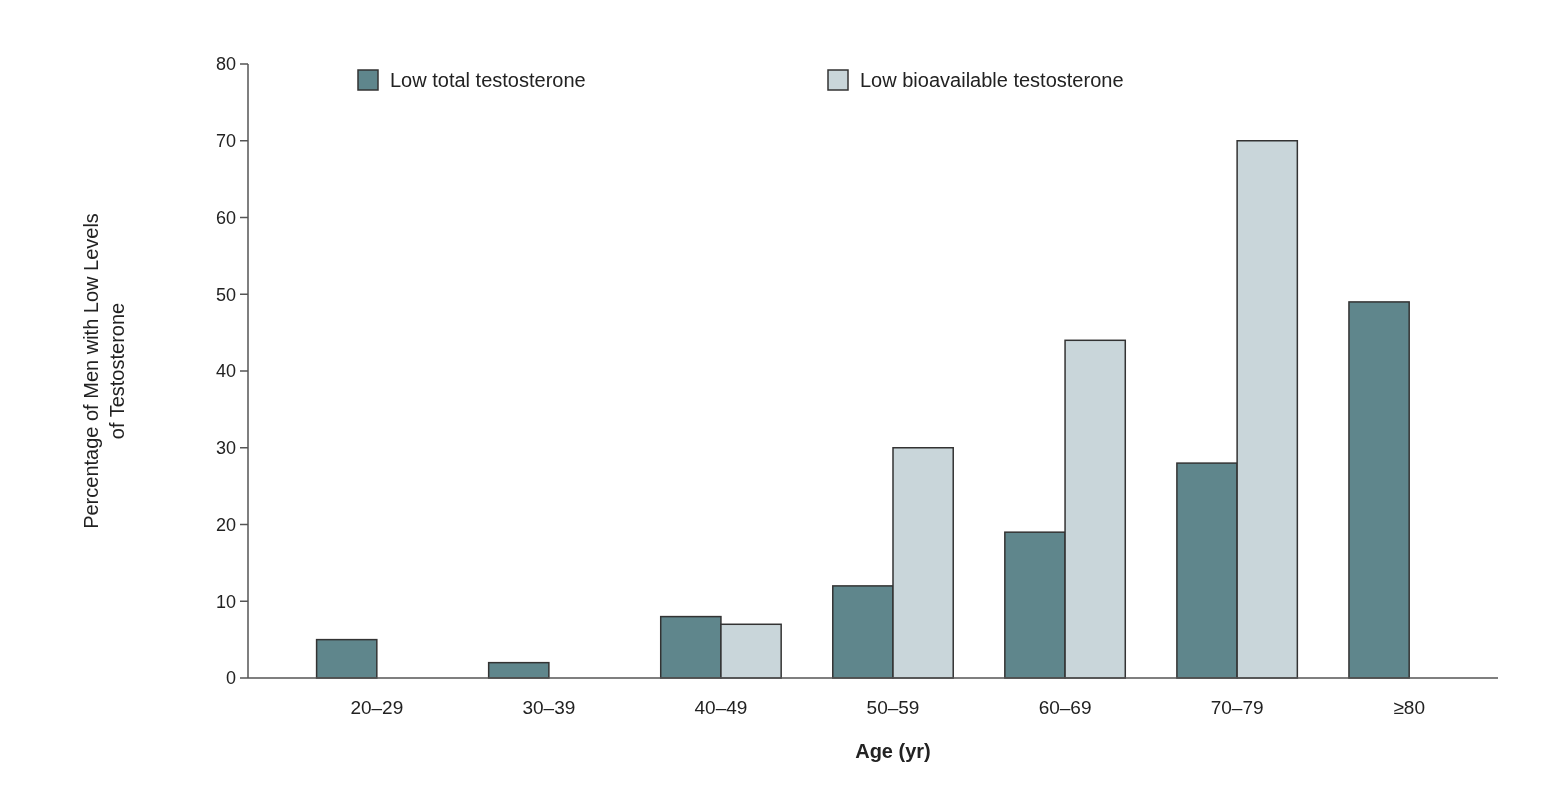 The image size is (1545, 800). Describe the element at coordinates (1237, 707) in the screenshot. I see `x-tick-label: 70–79` at that location.